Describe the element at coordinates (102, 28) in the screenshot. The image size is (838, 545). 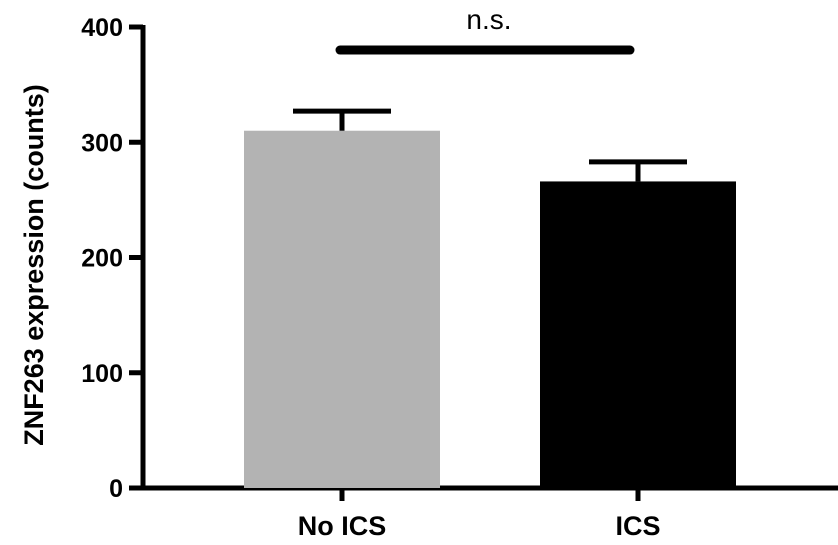
I see `y-tick-label-400: 400` at that location.